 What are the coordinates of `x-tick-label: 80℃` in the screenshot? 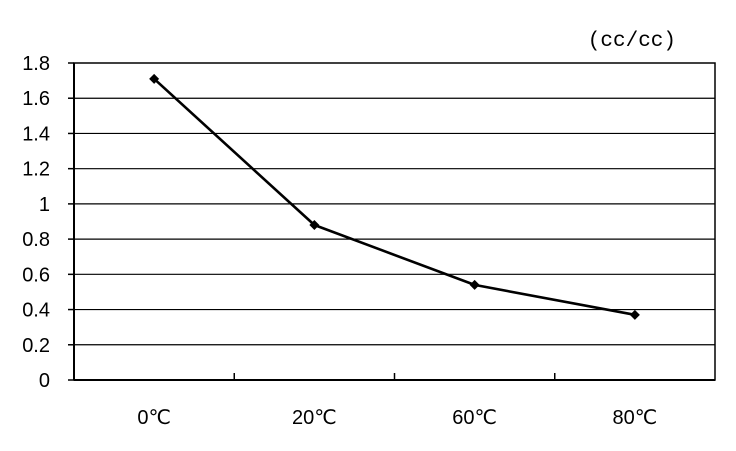 It's located at (635, 418).